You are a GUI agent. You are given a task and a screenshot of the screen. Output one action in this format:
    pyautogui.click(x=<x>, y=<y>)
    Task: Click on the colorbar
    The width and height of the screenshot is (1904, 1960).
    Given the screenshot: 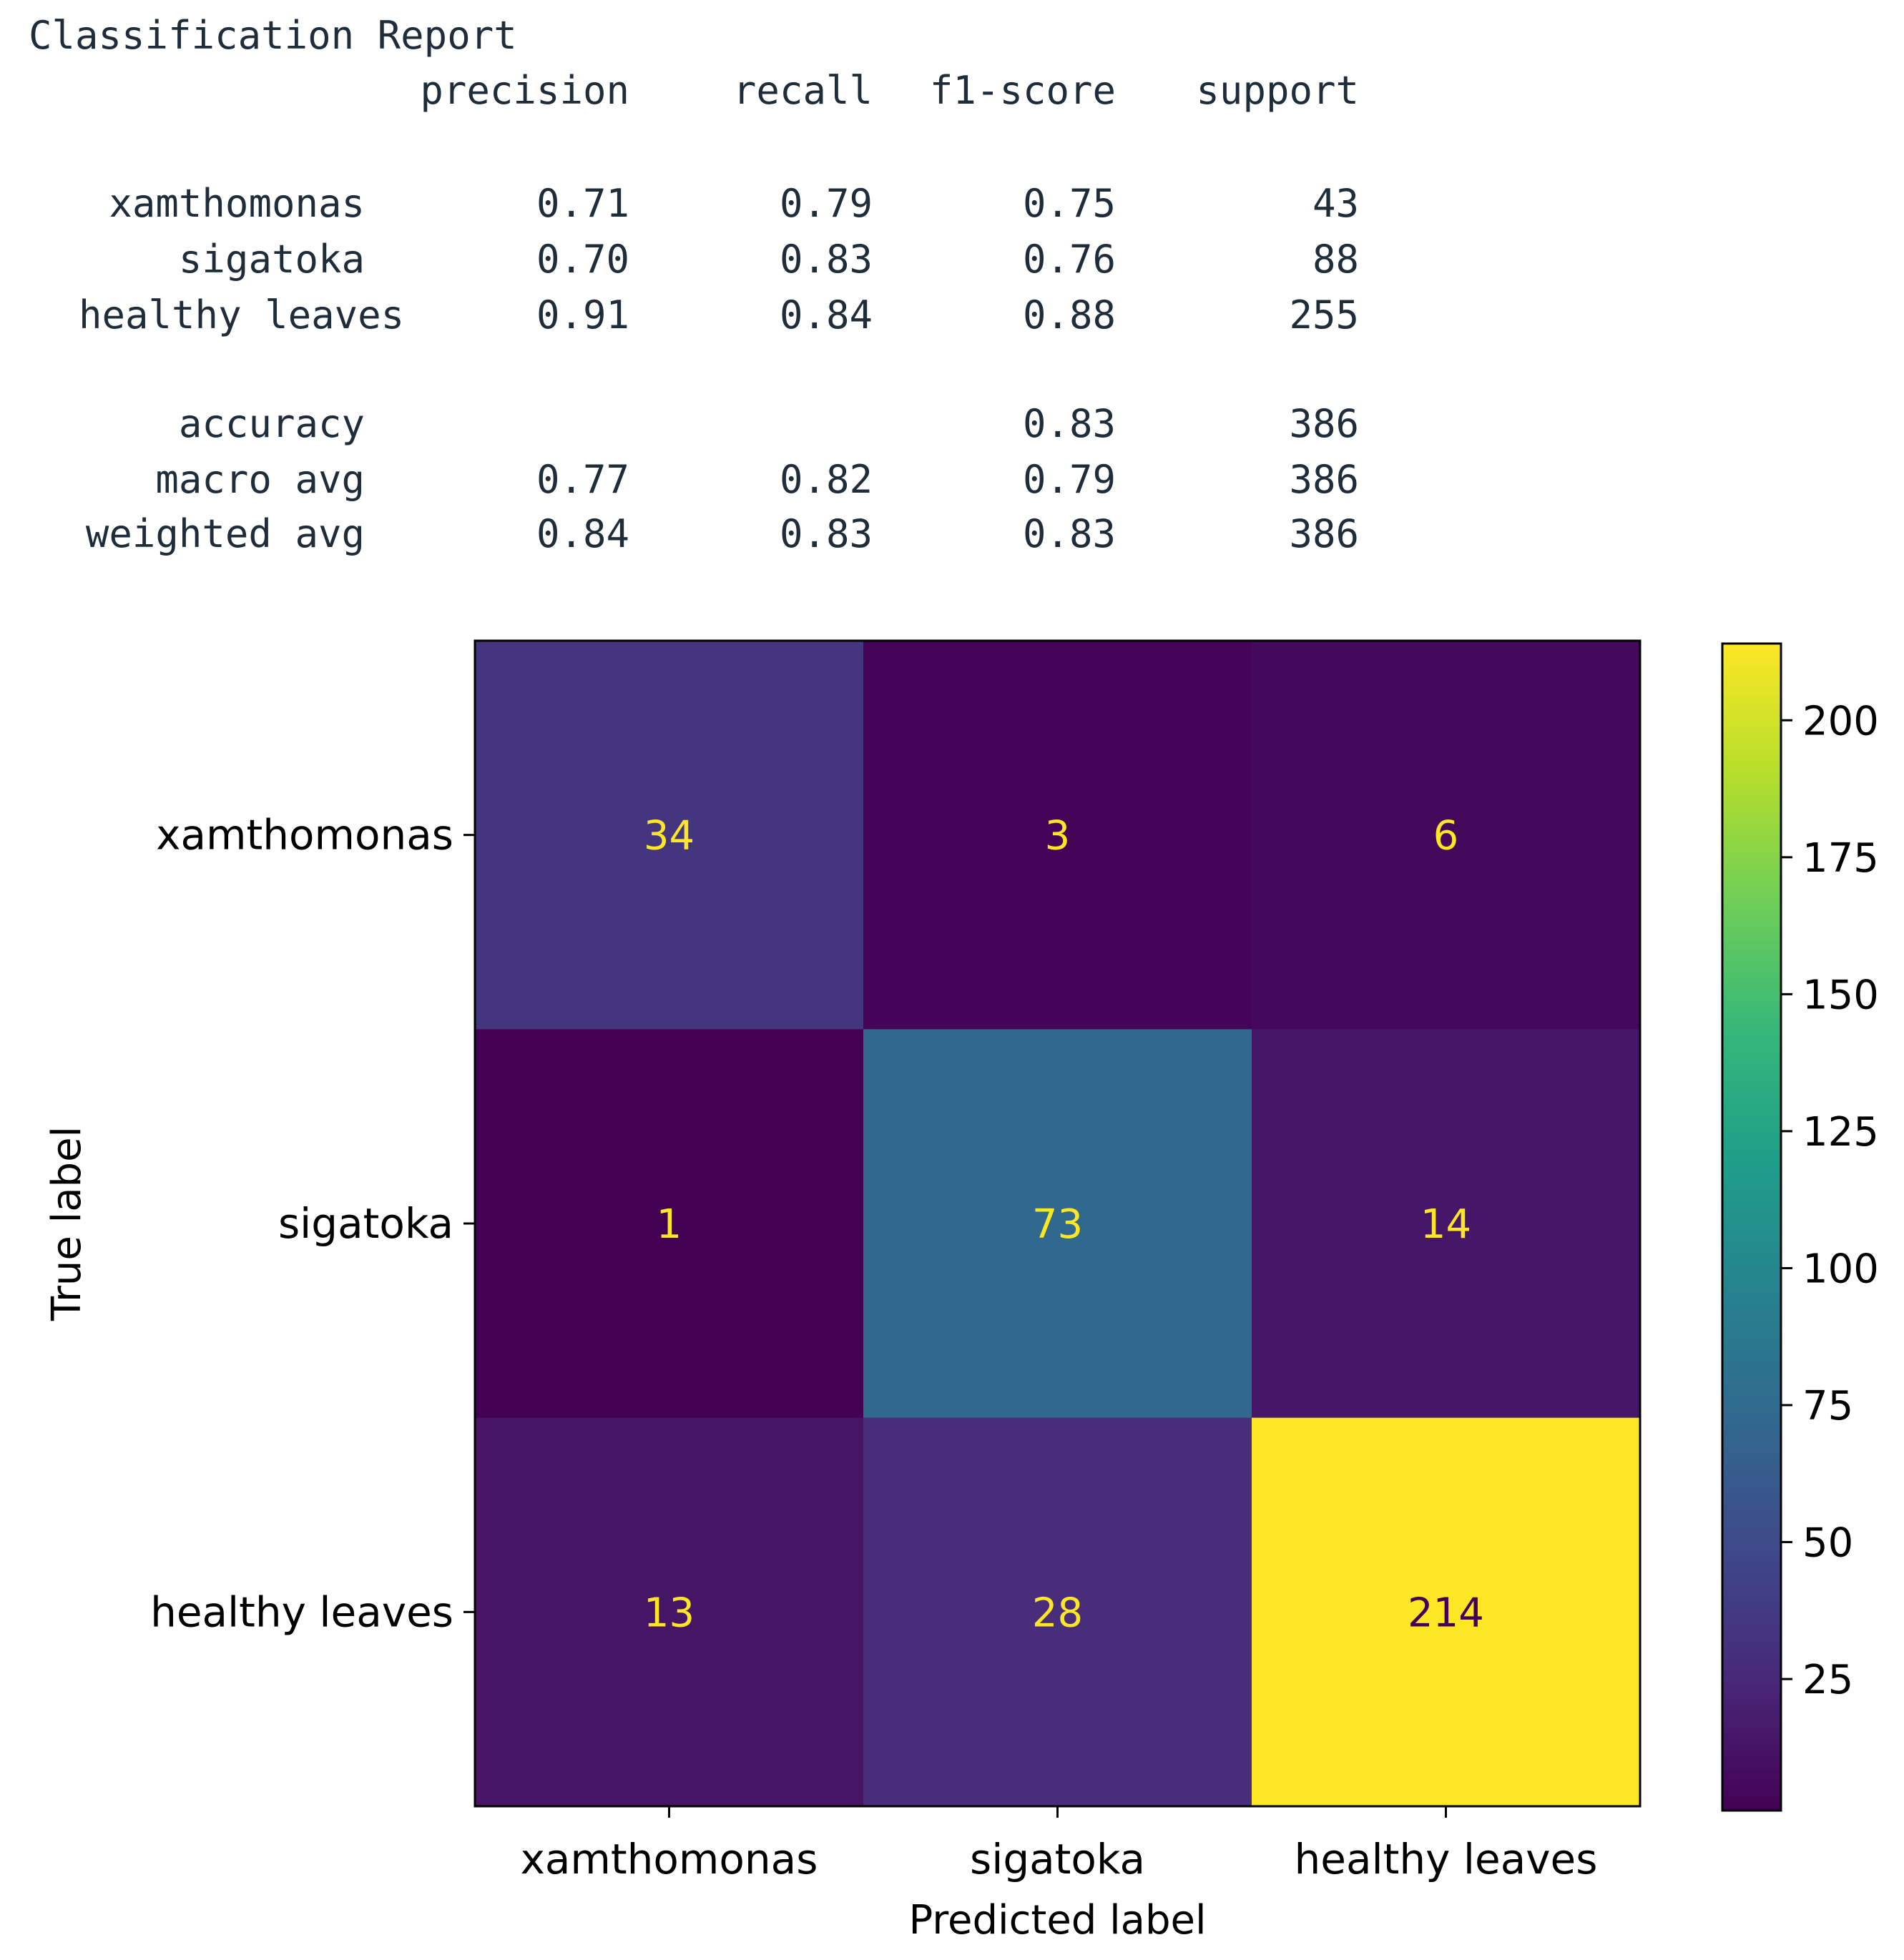 What is the action you would take?
    pyautogui.click(x=1751, y=1227)
    